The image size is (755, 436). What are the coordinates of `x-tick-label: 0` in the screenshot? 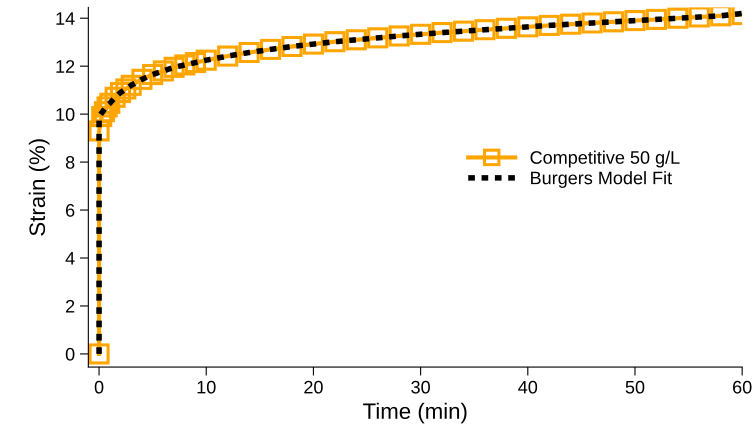 It's located at (99, 387).